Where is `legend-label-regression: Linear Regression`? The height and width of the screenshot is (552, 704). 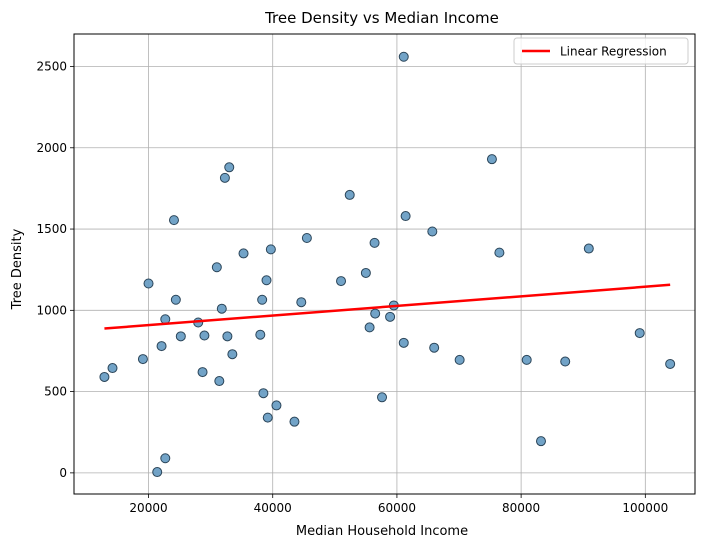
legend-label-regression: Linear Regression is located at coordinates (613, 52).